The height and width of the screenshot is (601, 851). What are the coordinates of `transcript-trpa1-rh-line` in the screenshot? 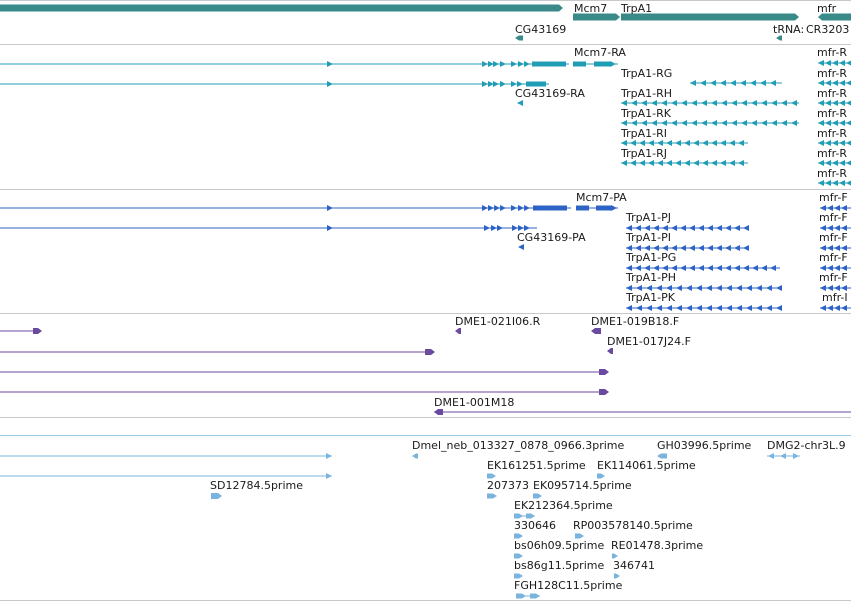 It's located at (710, 103).